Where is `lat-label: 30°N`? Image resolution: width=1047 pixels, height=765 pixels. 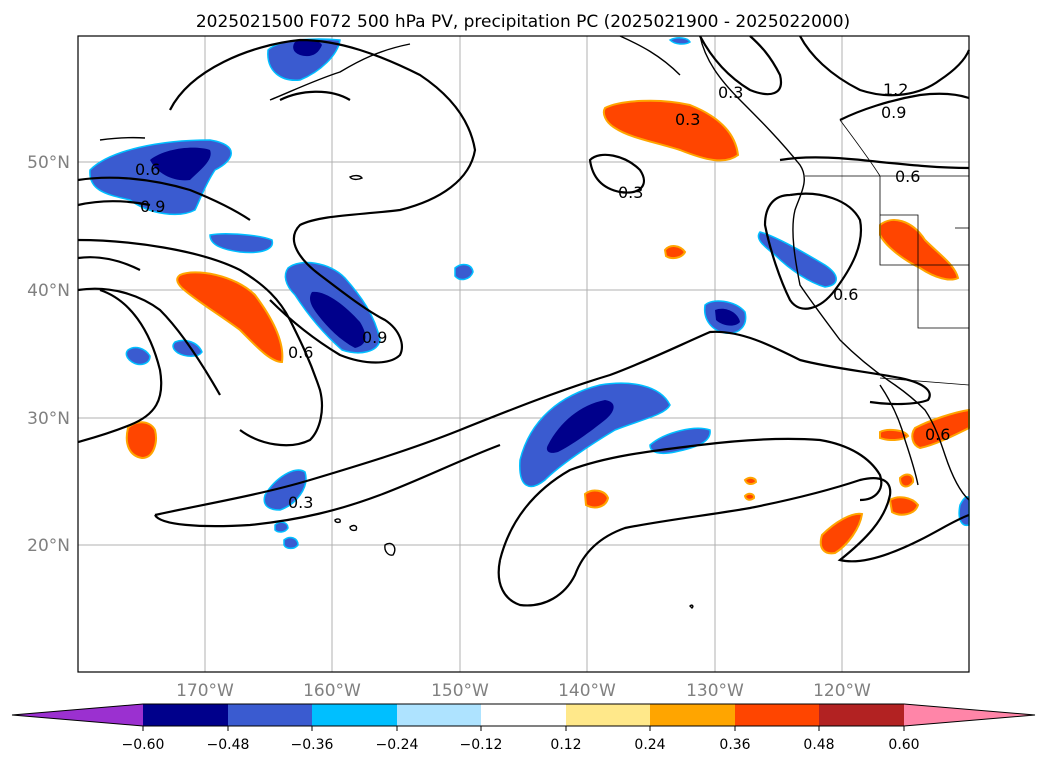 lat-label: 30°N is located at coordinates (48, 419).